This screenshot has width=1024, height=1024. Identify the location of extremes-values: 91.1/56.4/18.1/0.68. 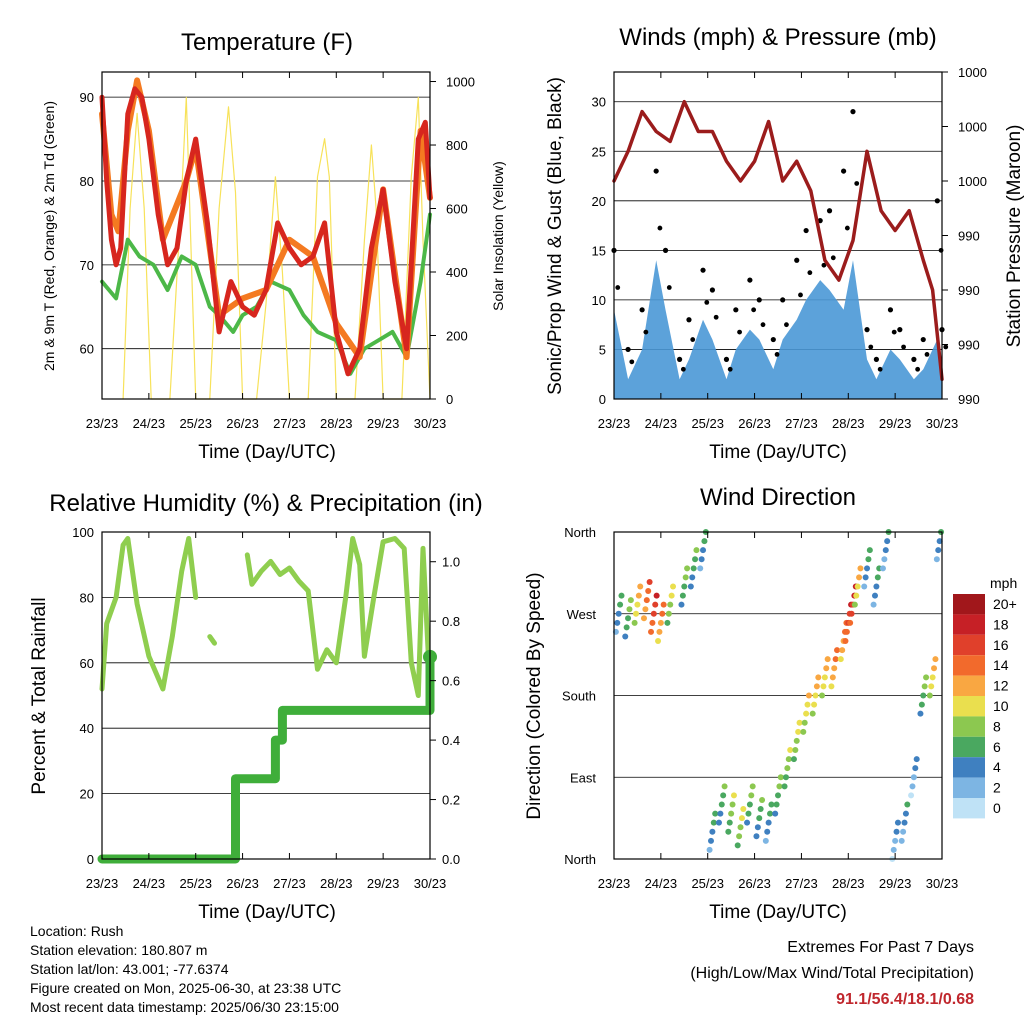
(905, 999).